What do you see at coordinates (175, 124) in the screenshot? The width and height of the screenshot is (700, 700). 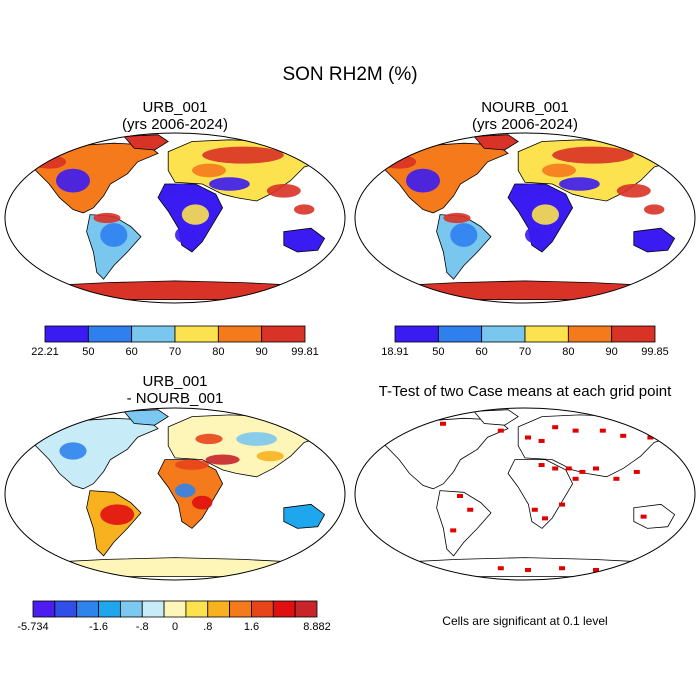 I see `panel-urb-title-line2: (yrs 2006-2024)` at bounding box center [175, 124].